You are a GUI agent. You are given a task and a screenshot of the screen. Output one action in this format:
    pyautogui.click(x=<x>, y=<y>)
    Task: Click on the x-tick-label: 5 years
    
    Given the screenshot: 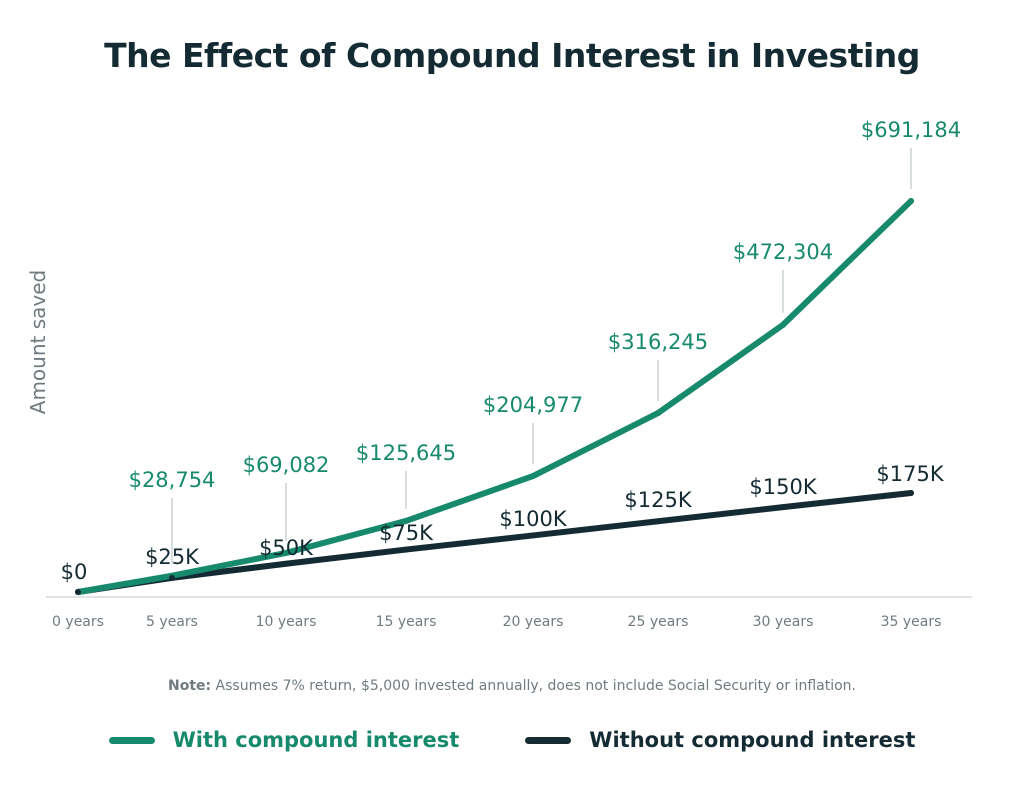 What is the action you would take?
    pyautogui.click(x=172, y=622)
    